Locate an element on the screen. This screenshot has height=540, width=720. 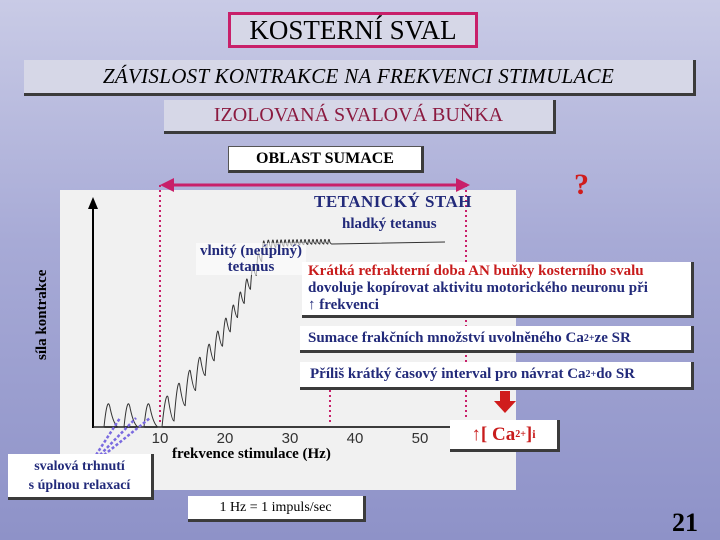
interval-sup: 2+ is located at coordinates (591, 374).